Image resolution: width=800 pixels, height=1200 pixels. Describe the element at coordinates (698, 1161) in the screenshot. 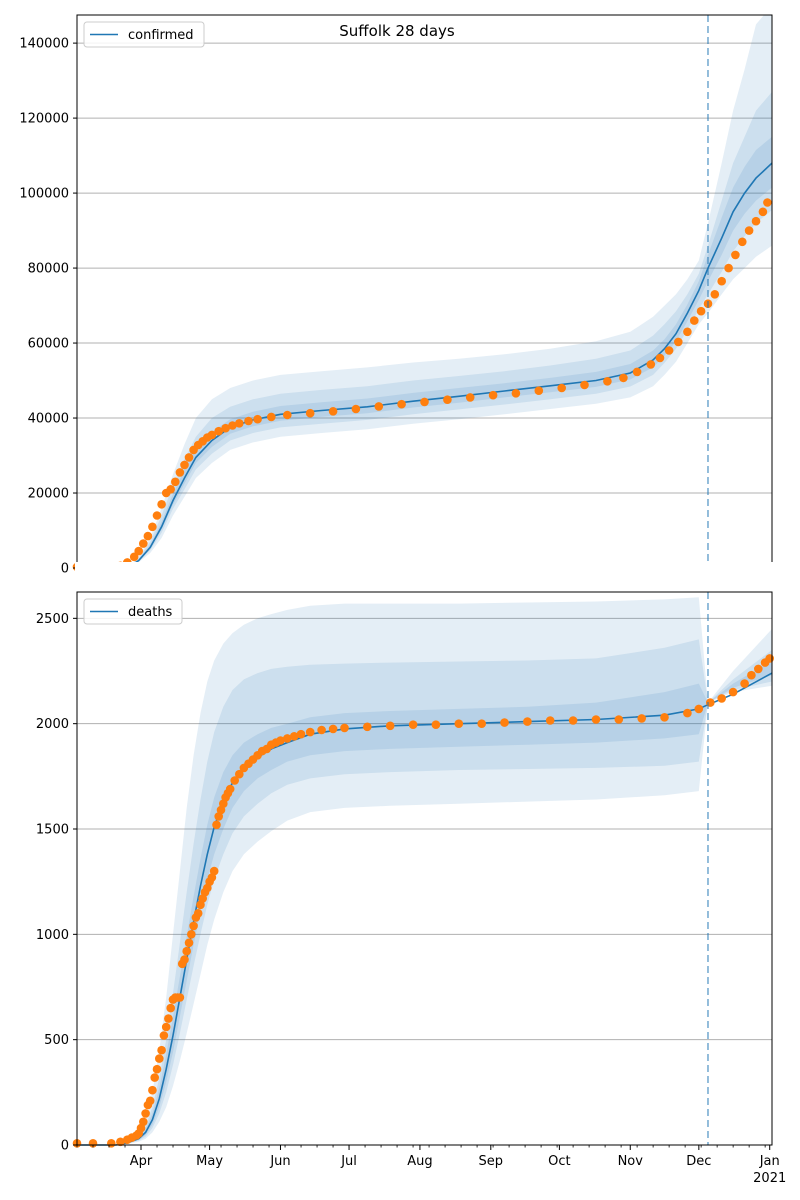

I see `x-tick-label: Dec` at that location.